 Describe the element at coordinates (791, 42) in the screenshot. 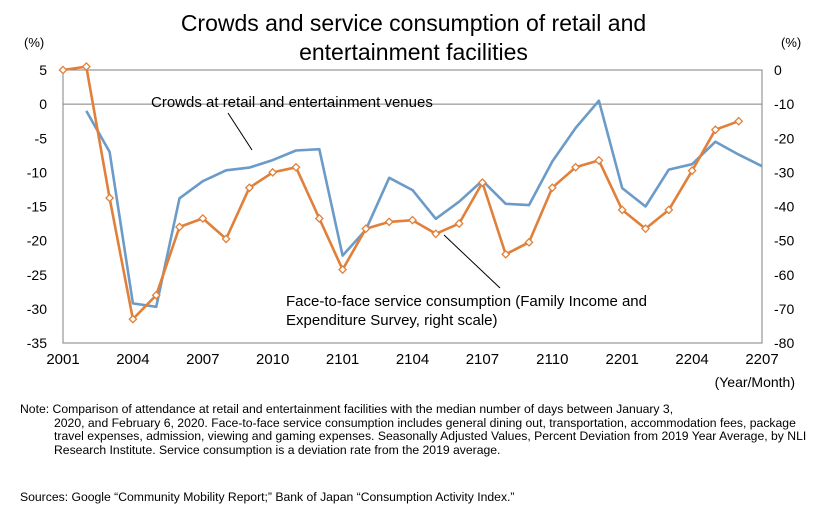

I see `right-axis-unit: (%)` at that location.